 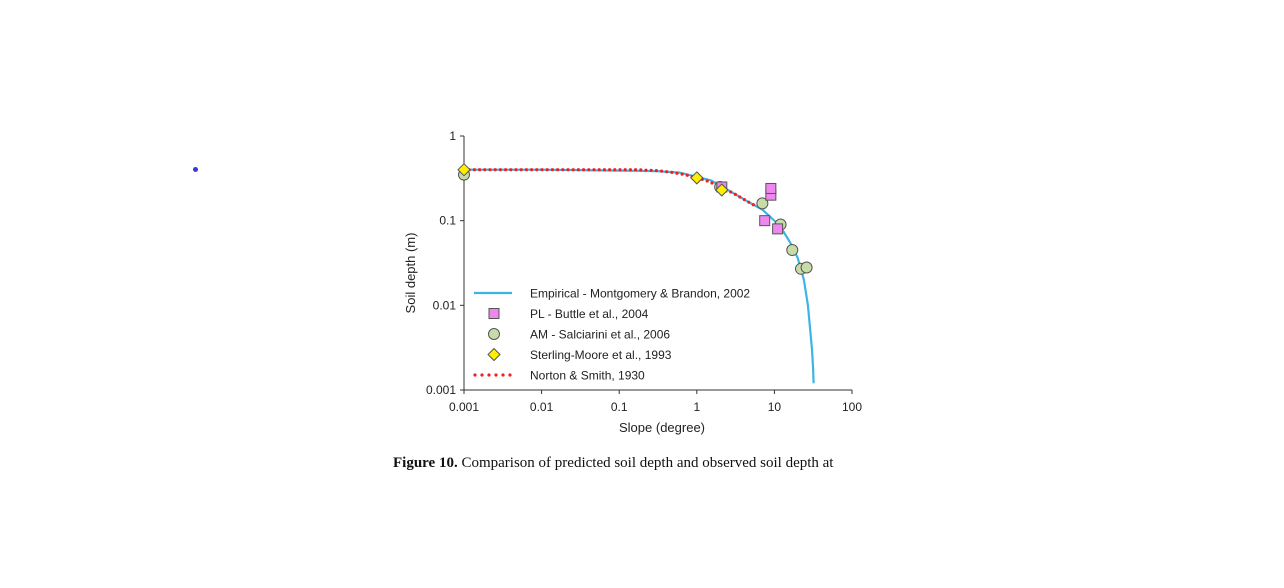 I want to click on y-tick-label: 0.1, so click(x=447, y=221).